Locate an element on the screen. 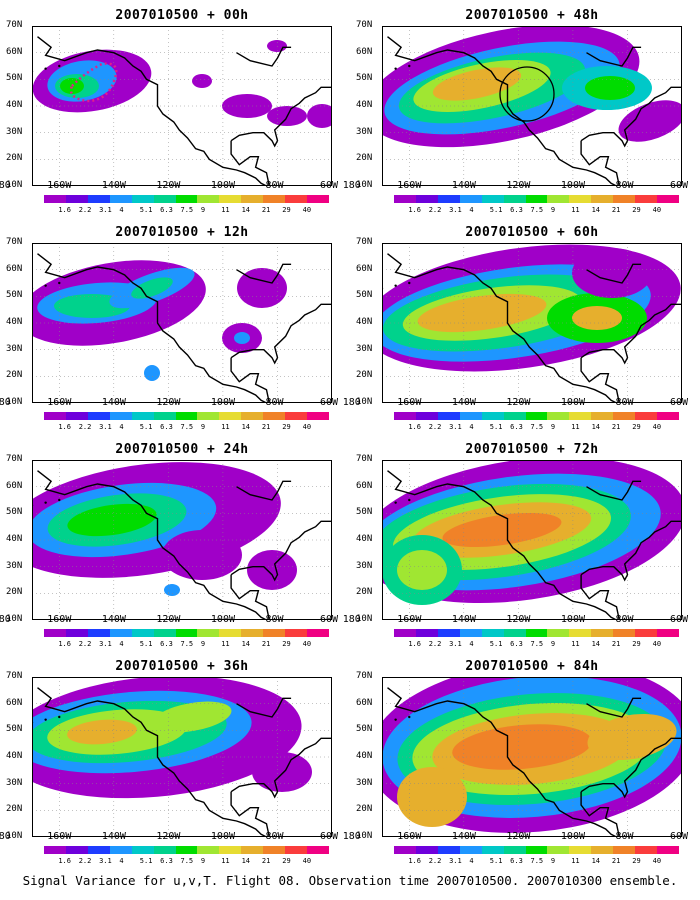  colorbar is located at coordinates (536, 199).